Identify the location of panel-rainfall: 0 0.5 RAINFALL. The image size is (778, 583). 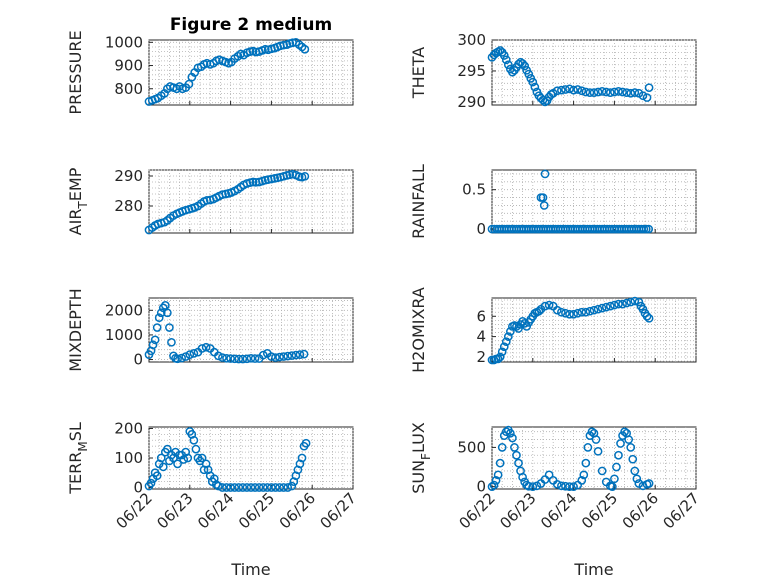
(553, 201).